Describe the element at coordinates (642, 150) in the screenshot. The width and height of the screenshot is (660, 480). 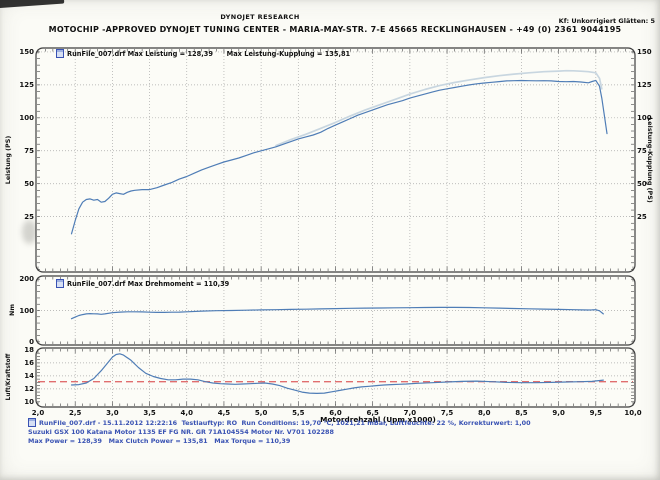
I see `y-tick-label-right: 75` at that location.